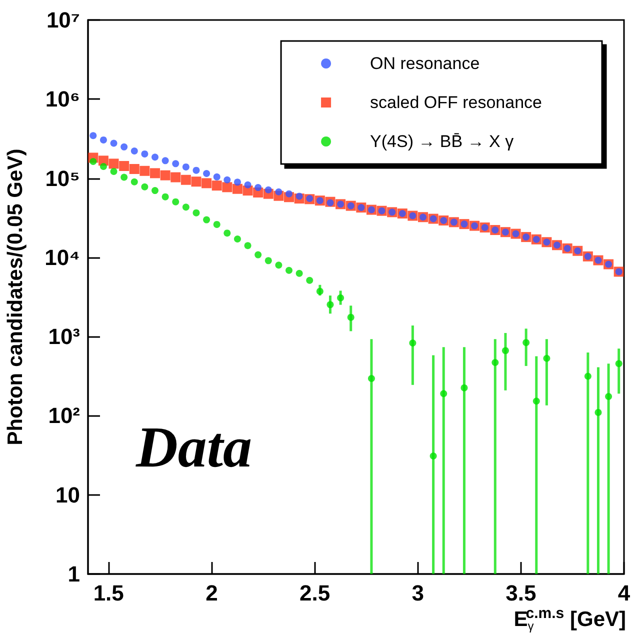 The image size is (632, 636). Describe the element at coordinates (456, 102) in the screenshot. I see `legend-label: scaled OFF resonance` at that location.